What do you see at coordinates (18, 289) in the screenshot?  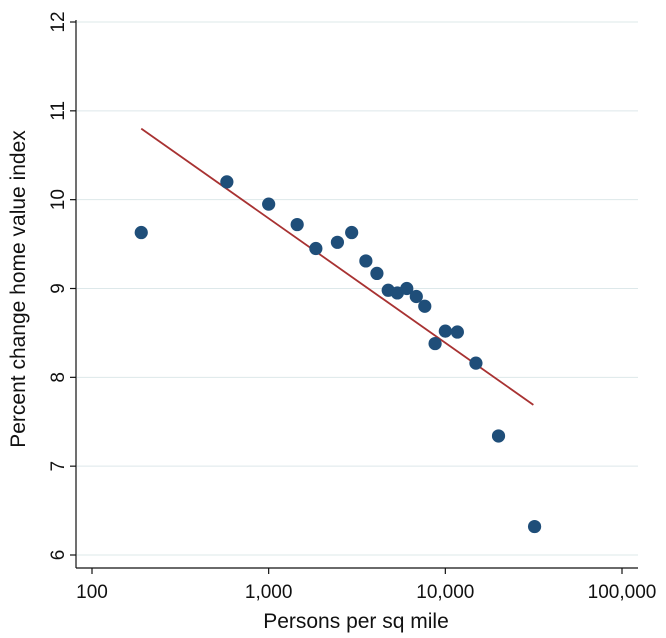 I see `y-axis-title: Percent change home value index` at bounding box center [18, 289].